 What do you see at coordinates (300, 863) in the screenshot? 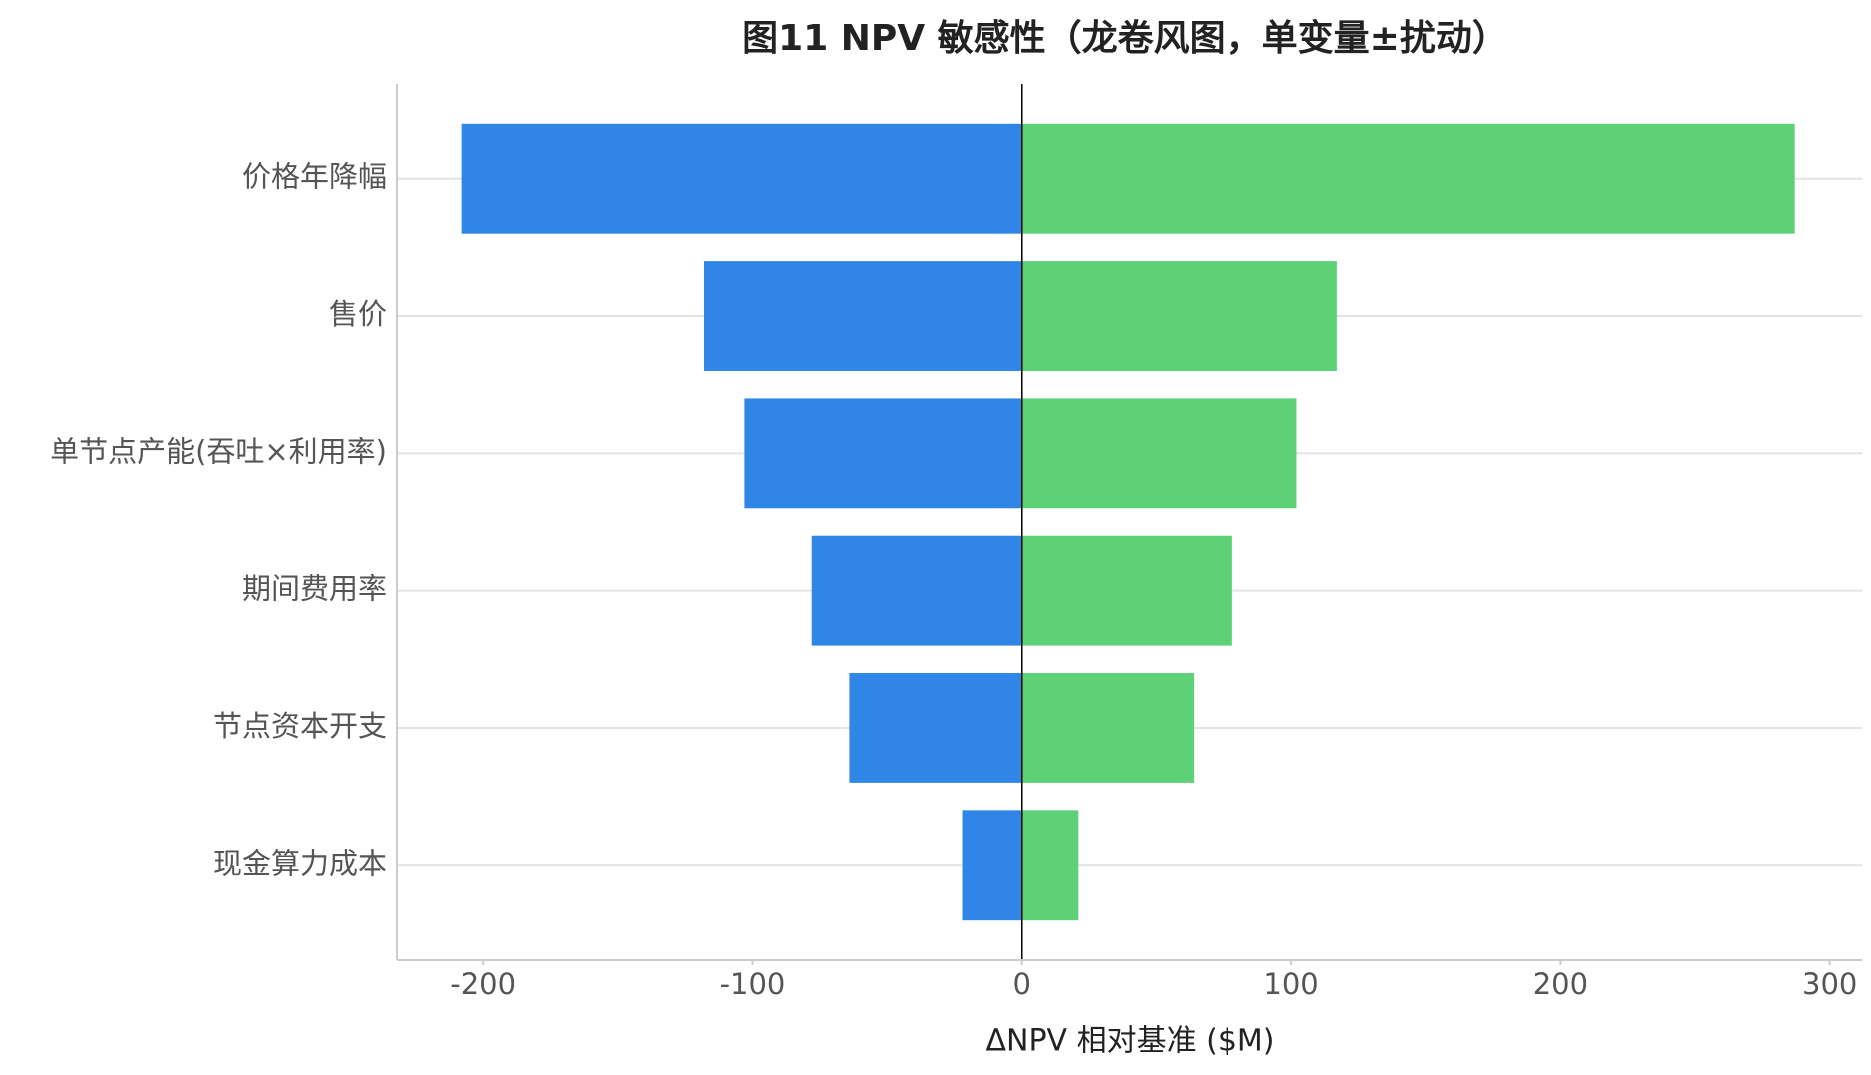
I see `y-tick-label: 现金算力成本` at bounding box center [300, 863].